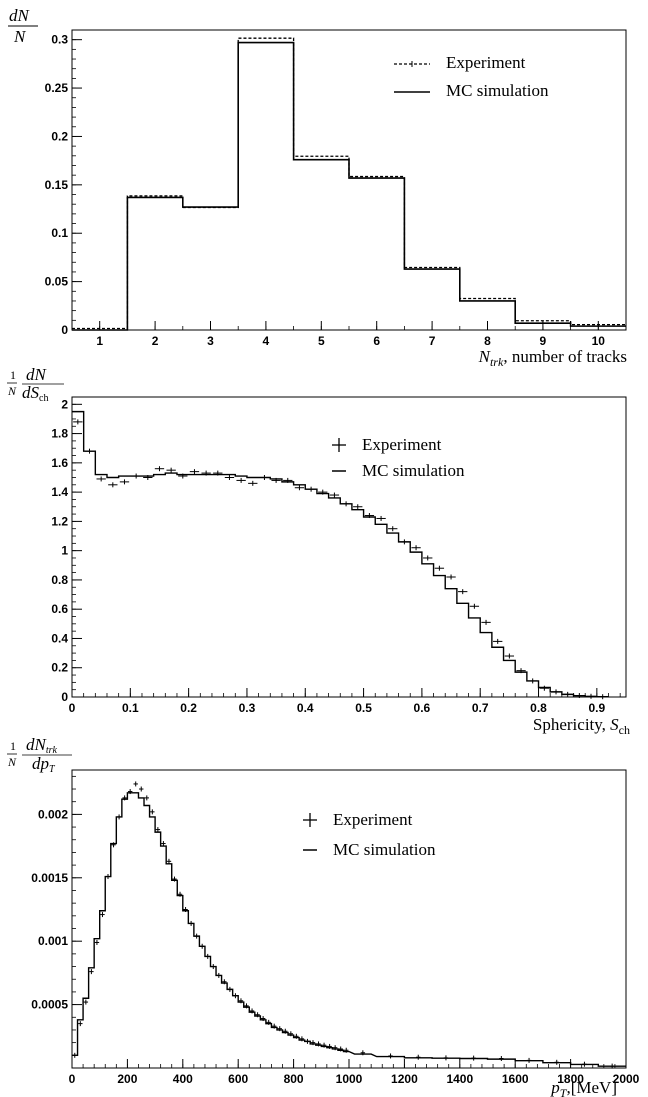 The image size is (648, 1097). I want to click on y-tick-label: 0.3, so click(59, 40).